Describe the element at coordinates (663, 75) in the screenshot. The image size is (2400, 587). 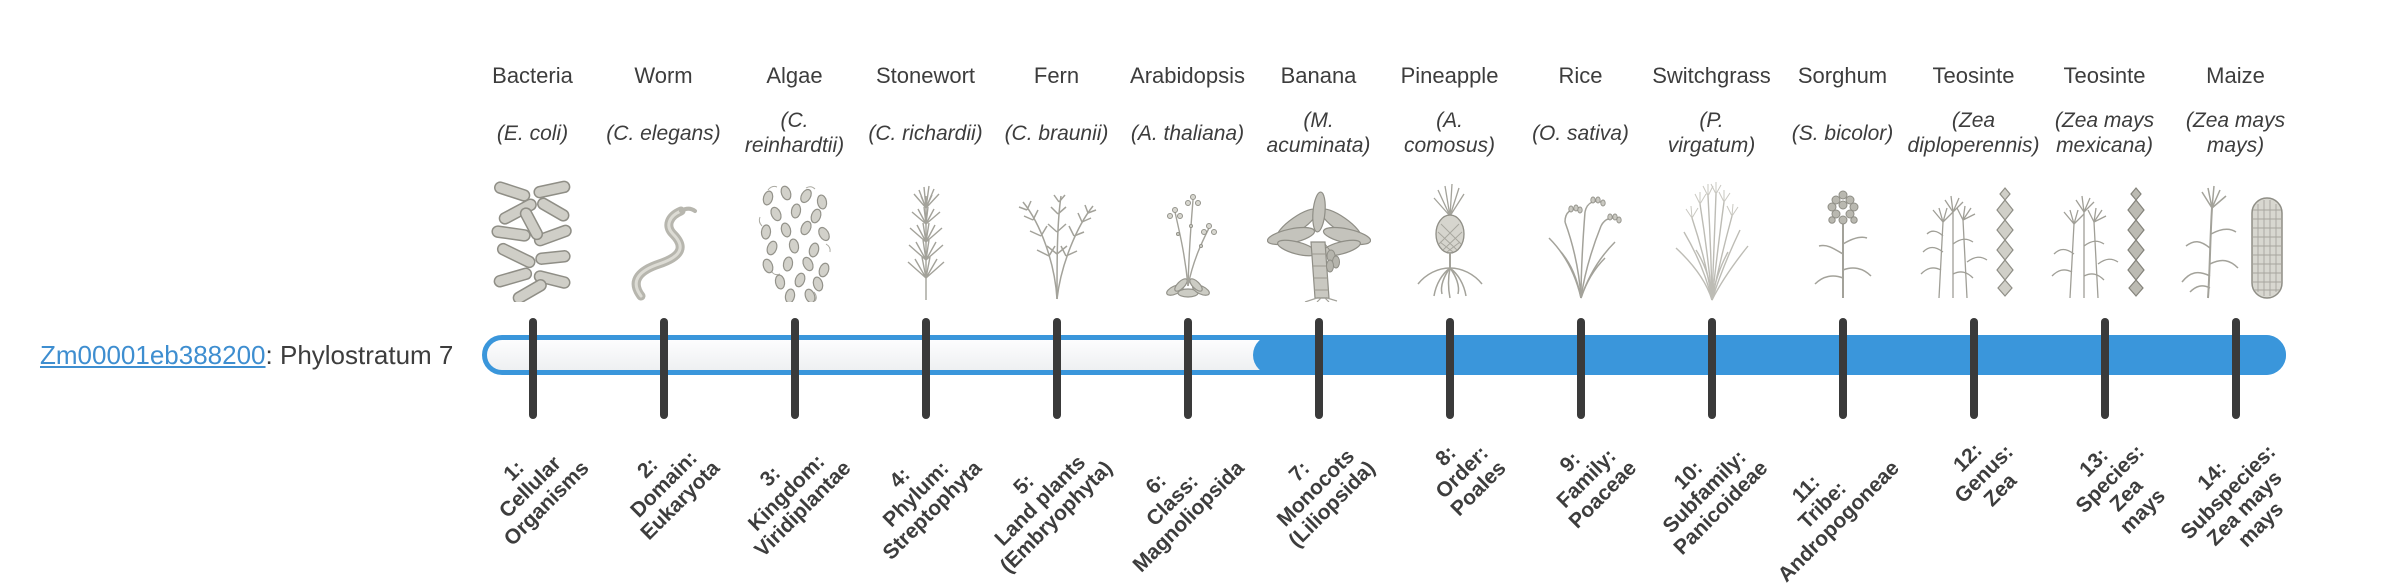
I see `organism-name: Worm` at that location.